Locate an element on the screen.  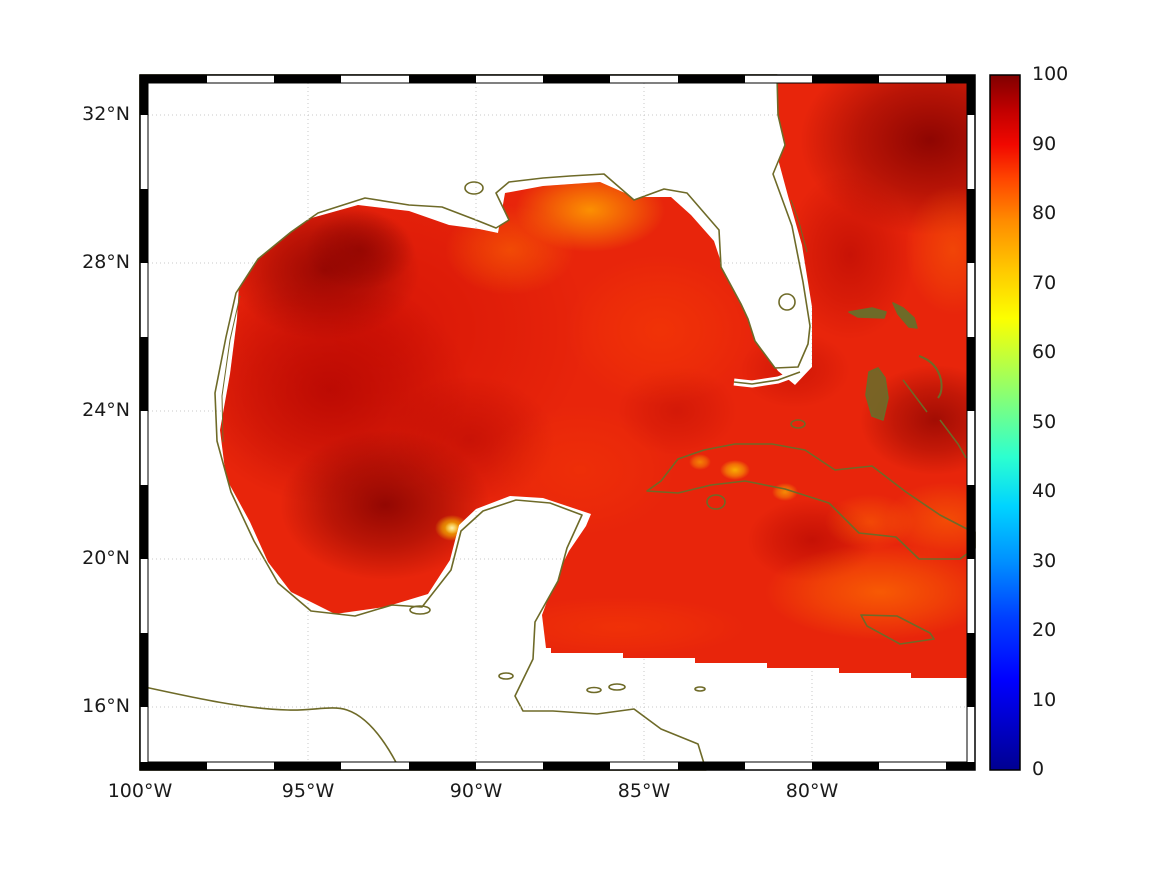
colorbar is located at coordinates (1005, 422).